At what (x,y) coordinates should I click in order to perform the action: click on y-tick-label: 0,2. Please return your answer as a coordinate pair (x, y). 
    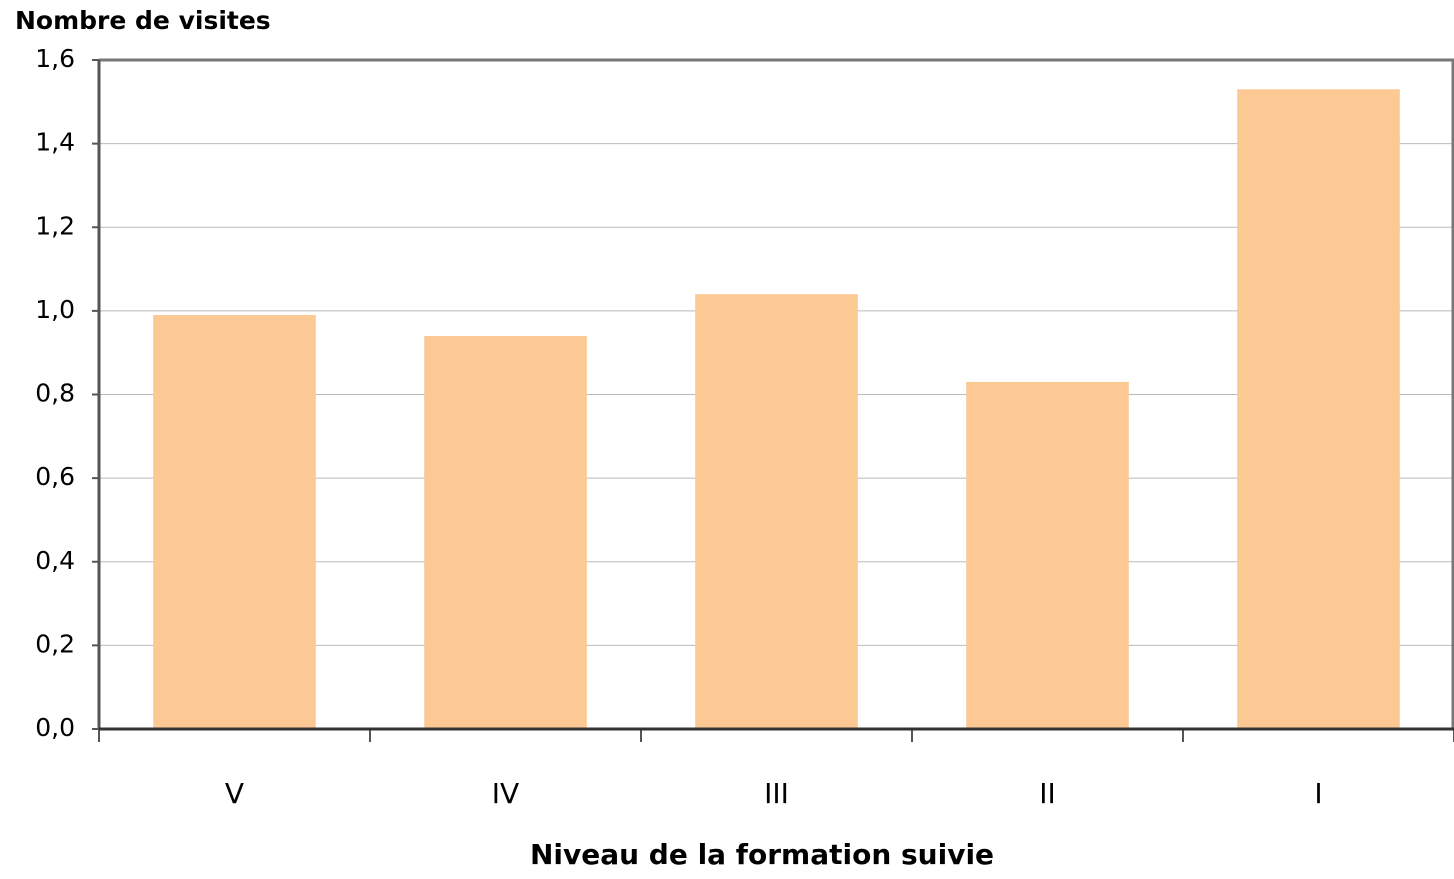
    Looking at the image, I should click on (55, 643).